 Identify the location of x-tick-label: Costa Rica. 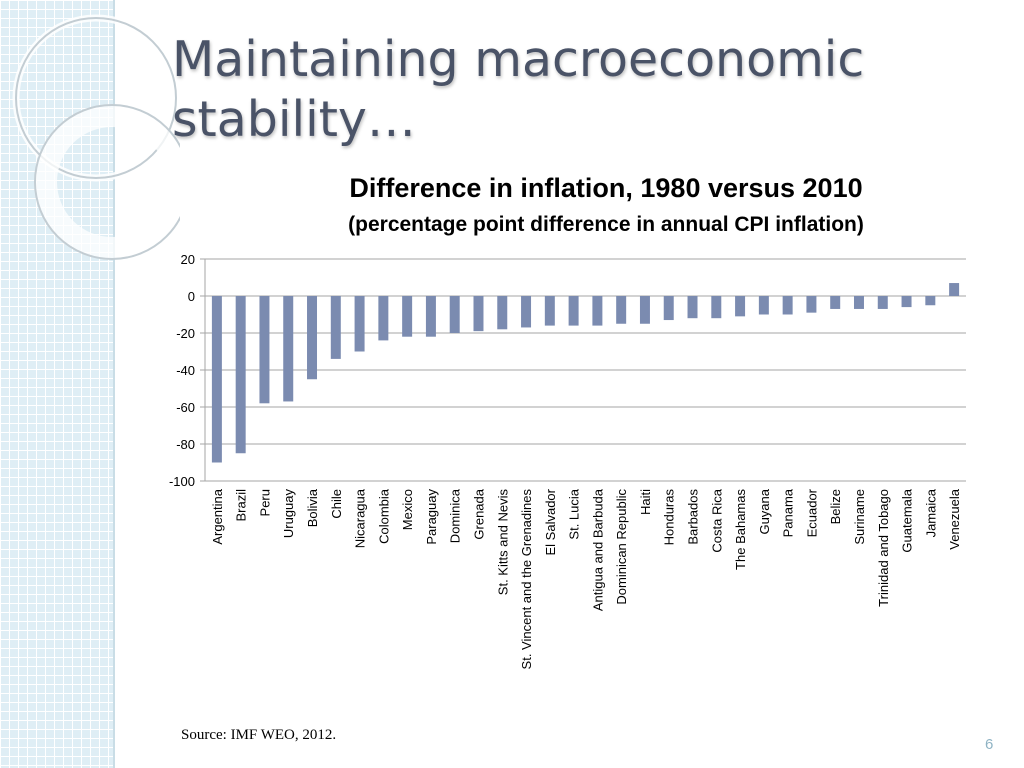
(716, 520).